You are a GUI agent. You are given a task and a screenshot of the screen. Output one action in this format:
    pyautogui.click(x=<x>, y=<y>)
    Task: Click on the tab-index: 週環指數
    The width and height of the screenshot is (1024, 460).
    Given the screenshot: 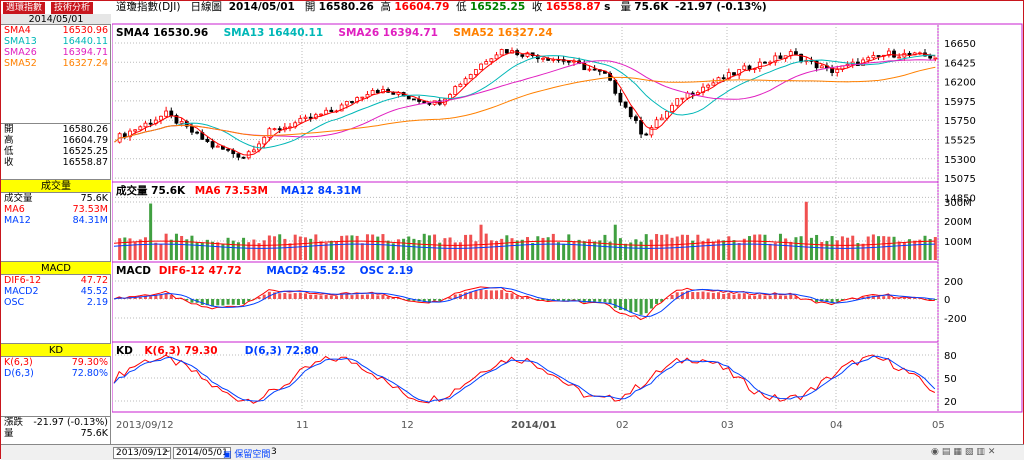 What is the action you would take?
    pyautogui.click(x=24, y=8)
    